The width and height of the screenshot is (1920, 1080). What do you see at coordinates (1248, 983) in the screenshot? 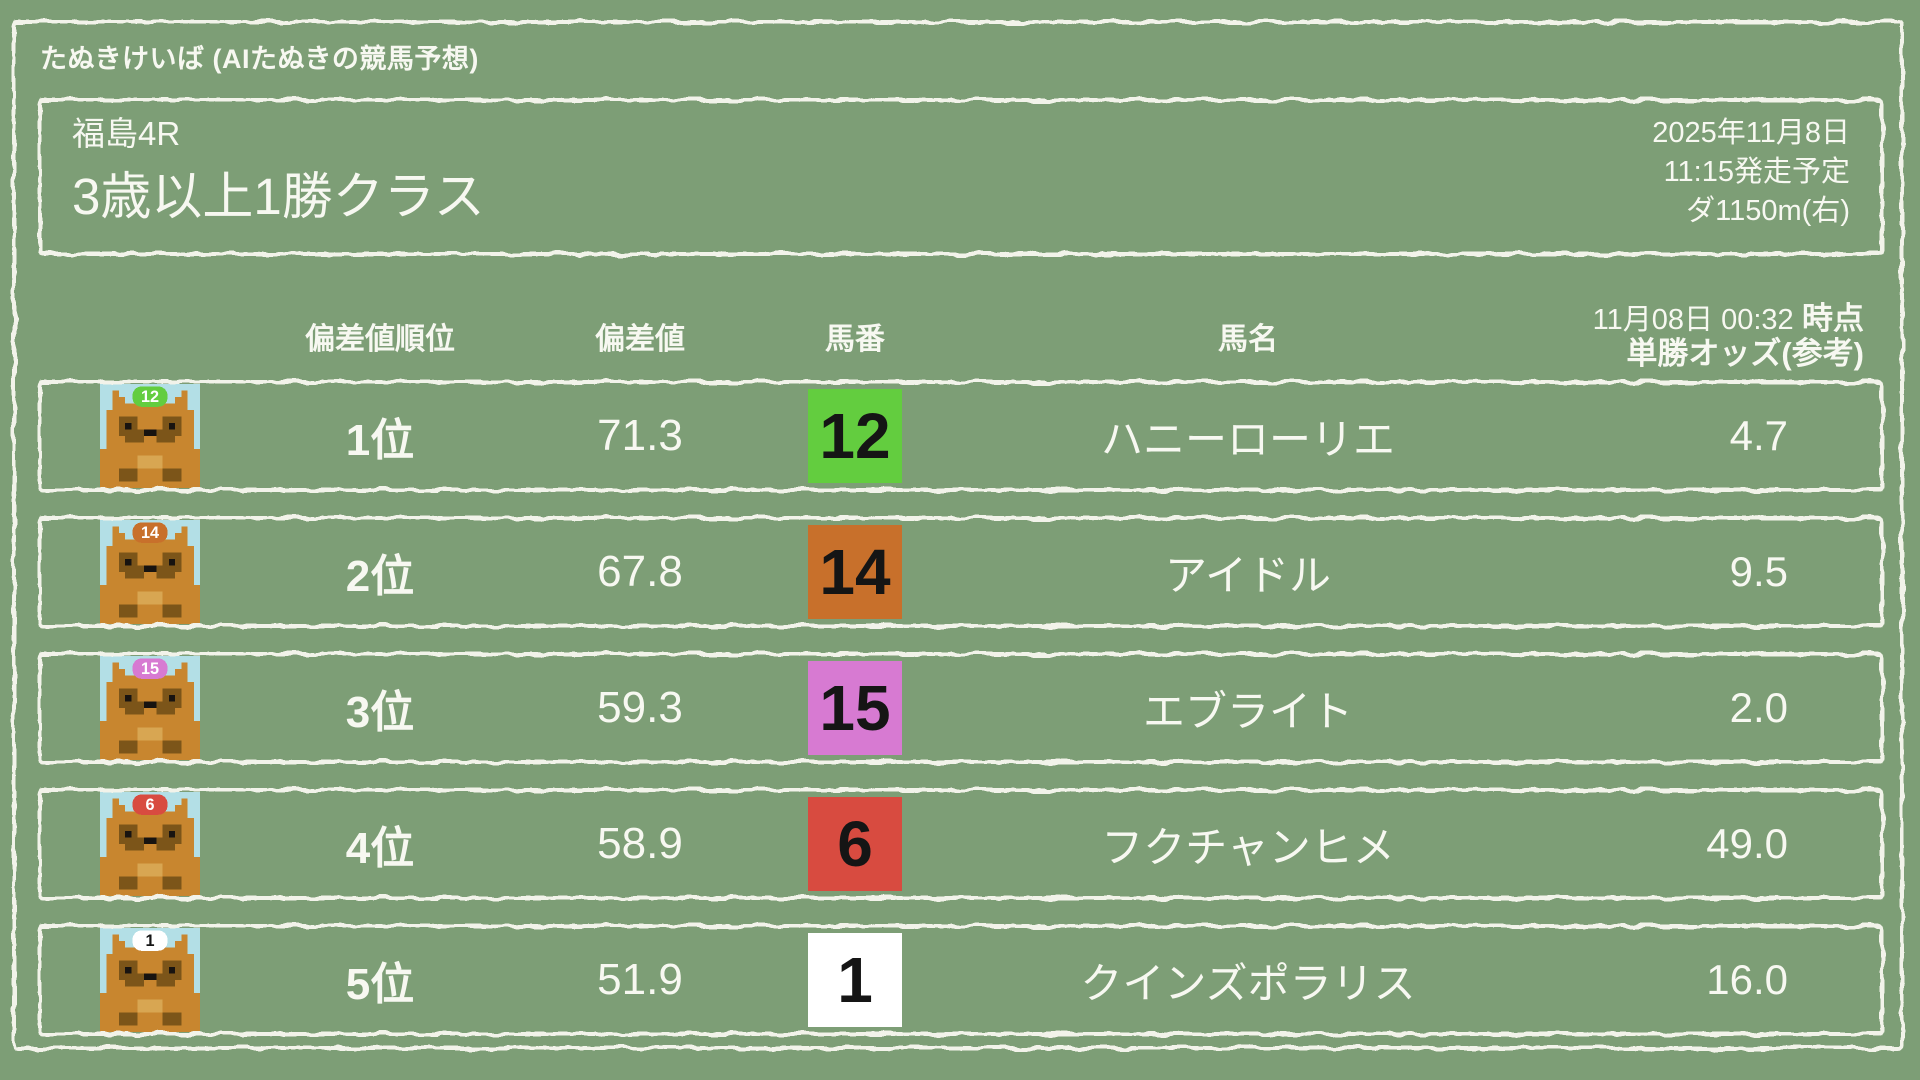
I see `horse-name: クインズポラリス` at bounding box center [1248, 983].